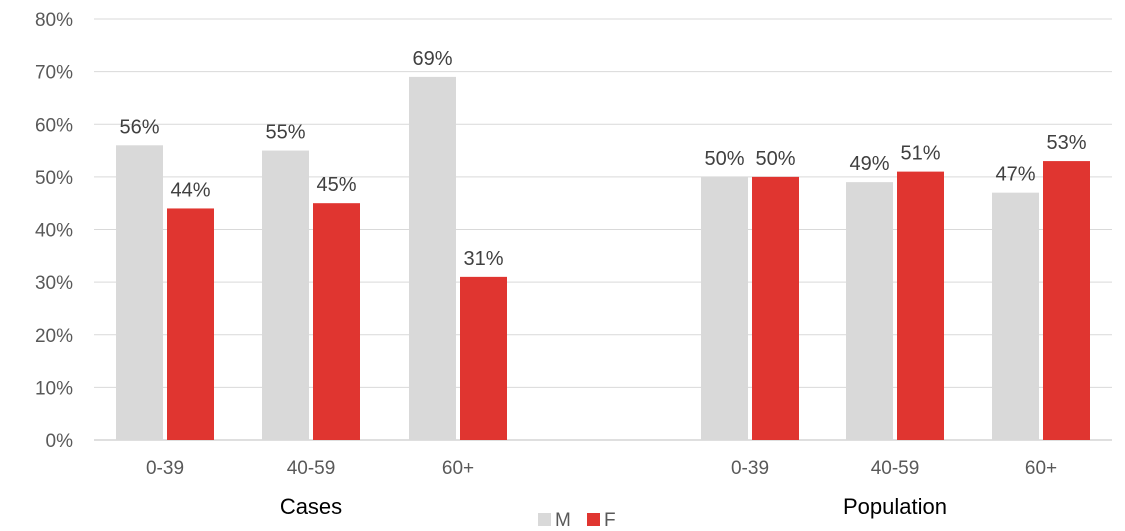 Image resolution: width=1125 pixels, height=531 pixels. I want to click on group-label: Cases, so click(311, 506).